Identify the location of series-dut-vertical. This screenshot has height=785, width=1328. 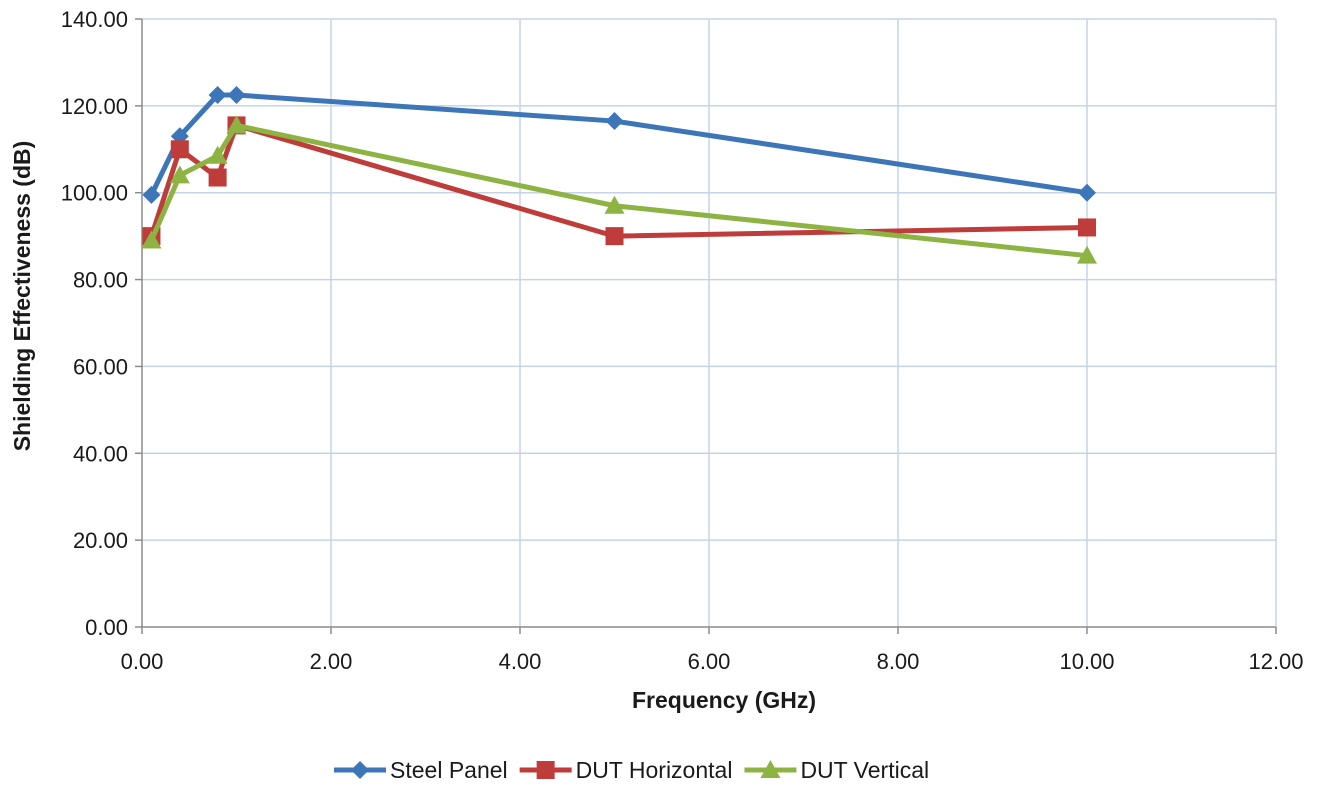
(619, 189).